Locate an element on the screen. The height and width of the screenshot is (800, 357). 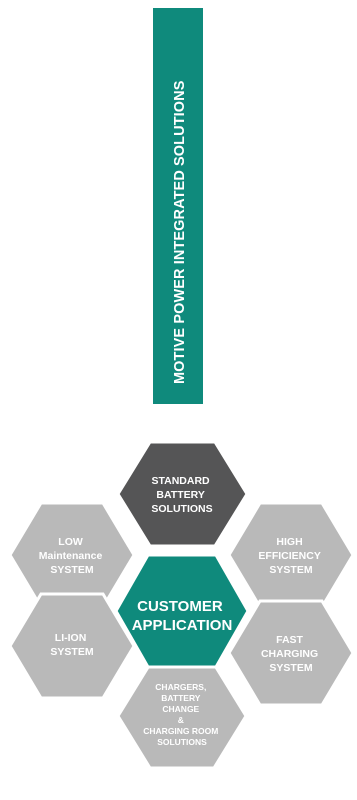
label-line: Maintenance is located at coordinates (71, 556).